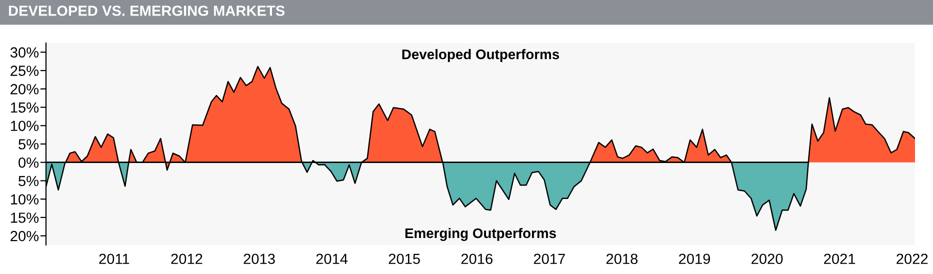 This screenshot has height=274, width=933. I want to click on x-tick-label: 2019, so click(694, 259).